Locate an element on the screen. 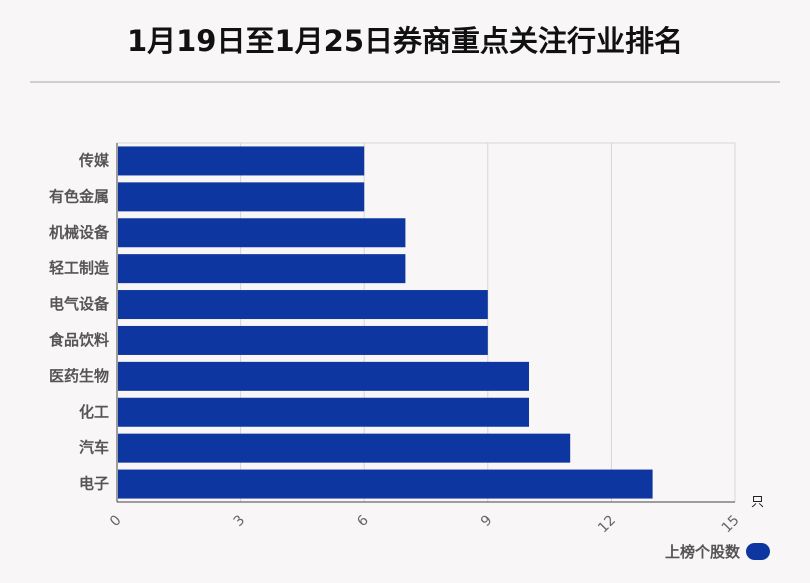 The height and width of the screenshot is (583, 810). x-tick-label: 15 is located at coordinates (731, 524).